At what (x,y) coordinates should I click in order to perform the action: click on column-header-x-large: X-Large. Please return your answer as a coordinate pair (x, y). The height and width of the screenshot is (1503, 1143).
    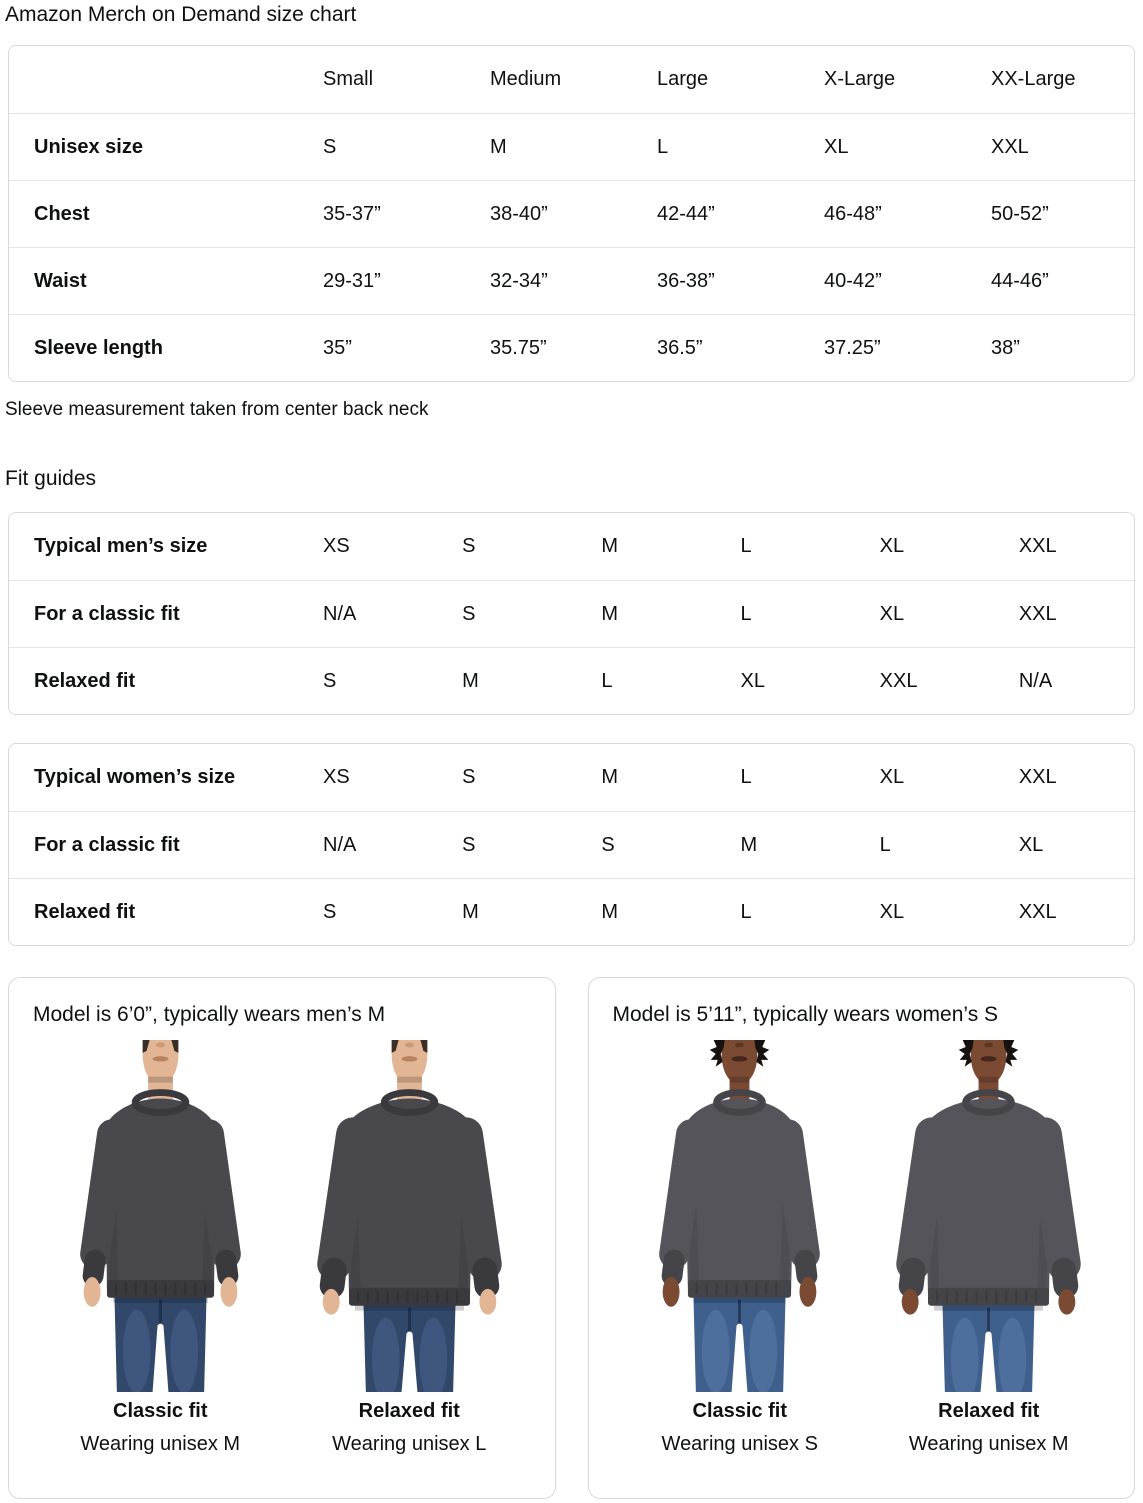
    Looking at the image, I should click on (860, 79).